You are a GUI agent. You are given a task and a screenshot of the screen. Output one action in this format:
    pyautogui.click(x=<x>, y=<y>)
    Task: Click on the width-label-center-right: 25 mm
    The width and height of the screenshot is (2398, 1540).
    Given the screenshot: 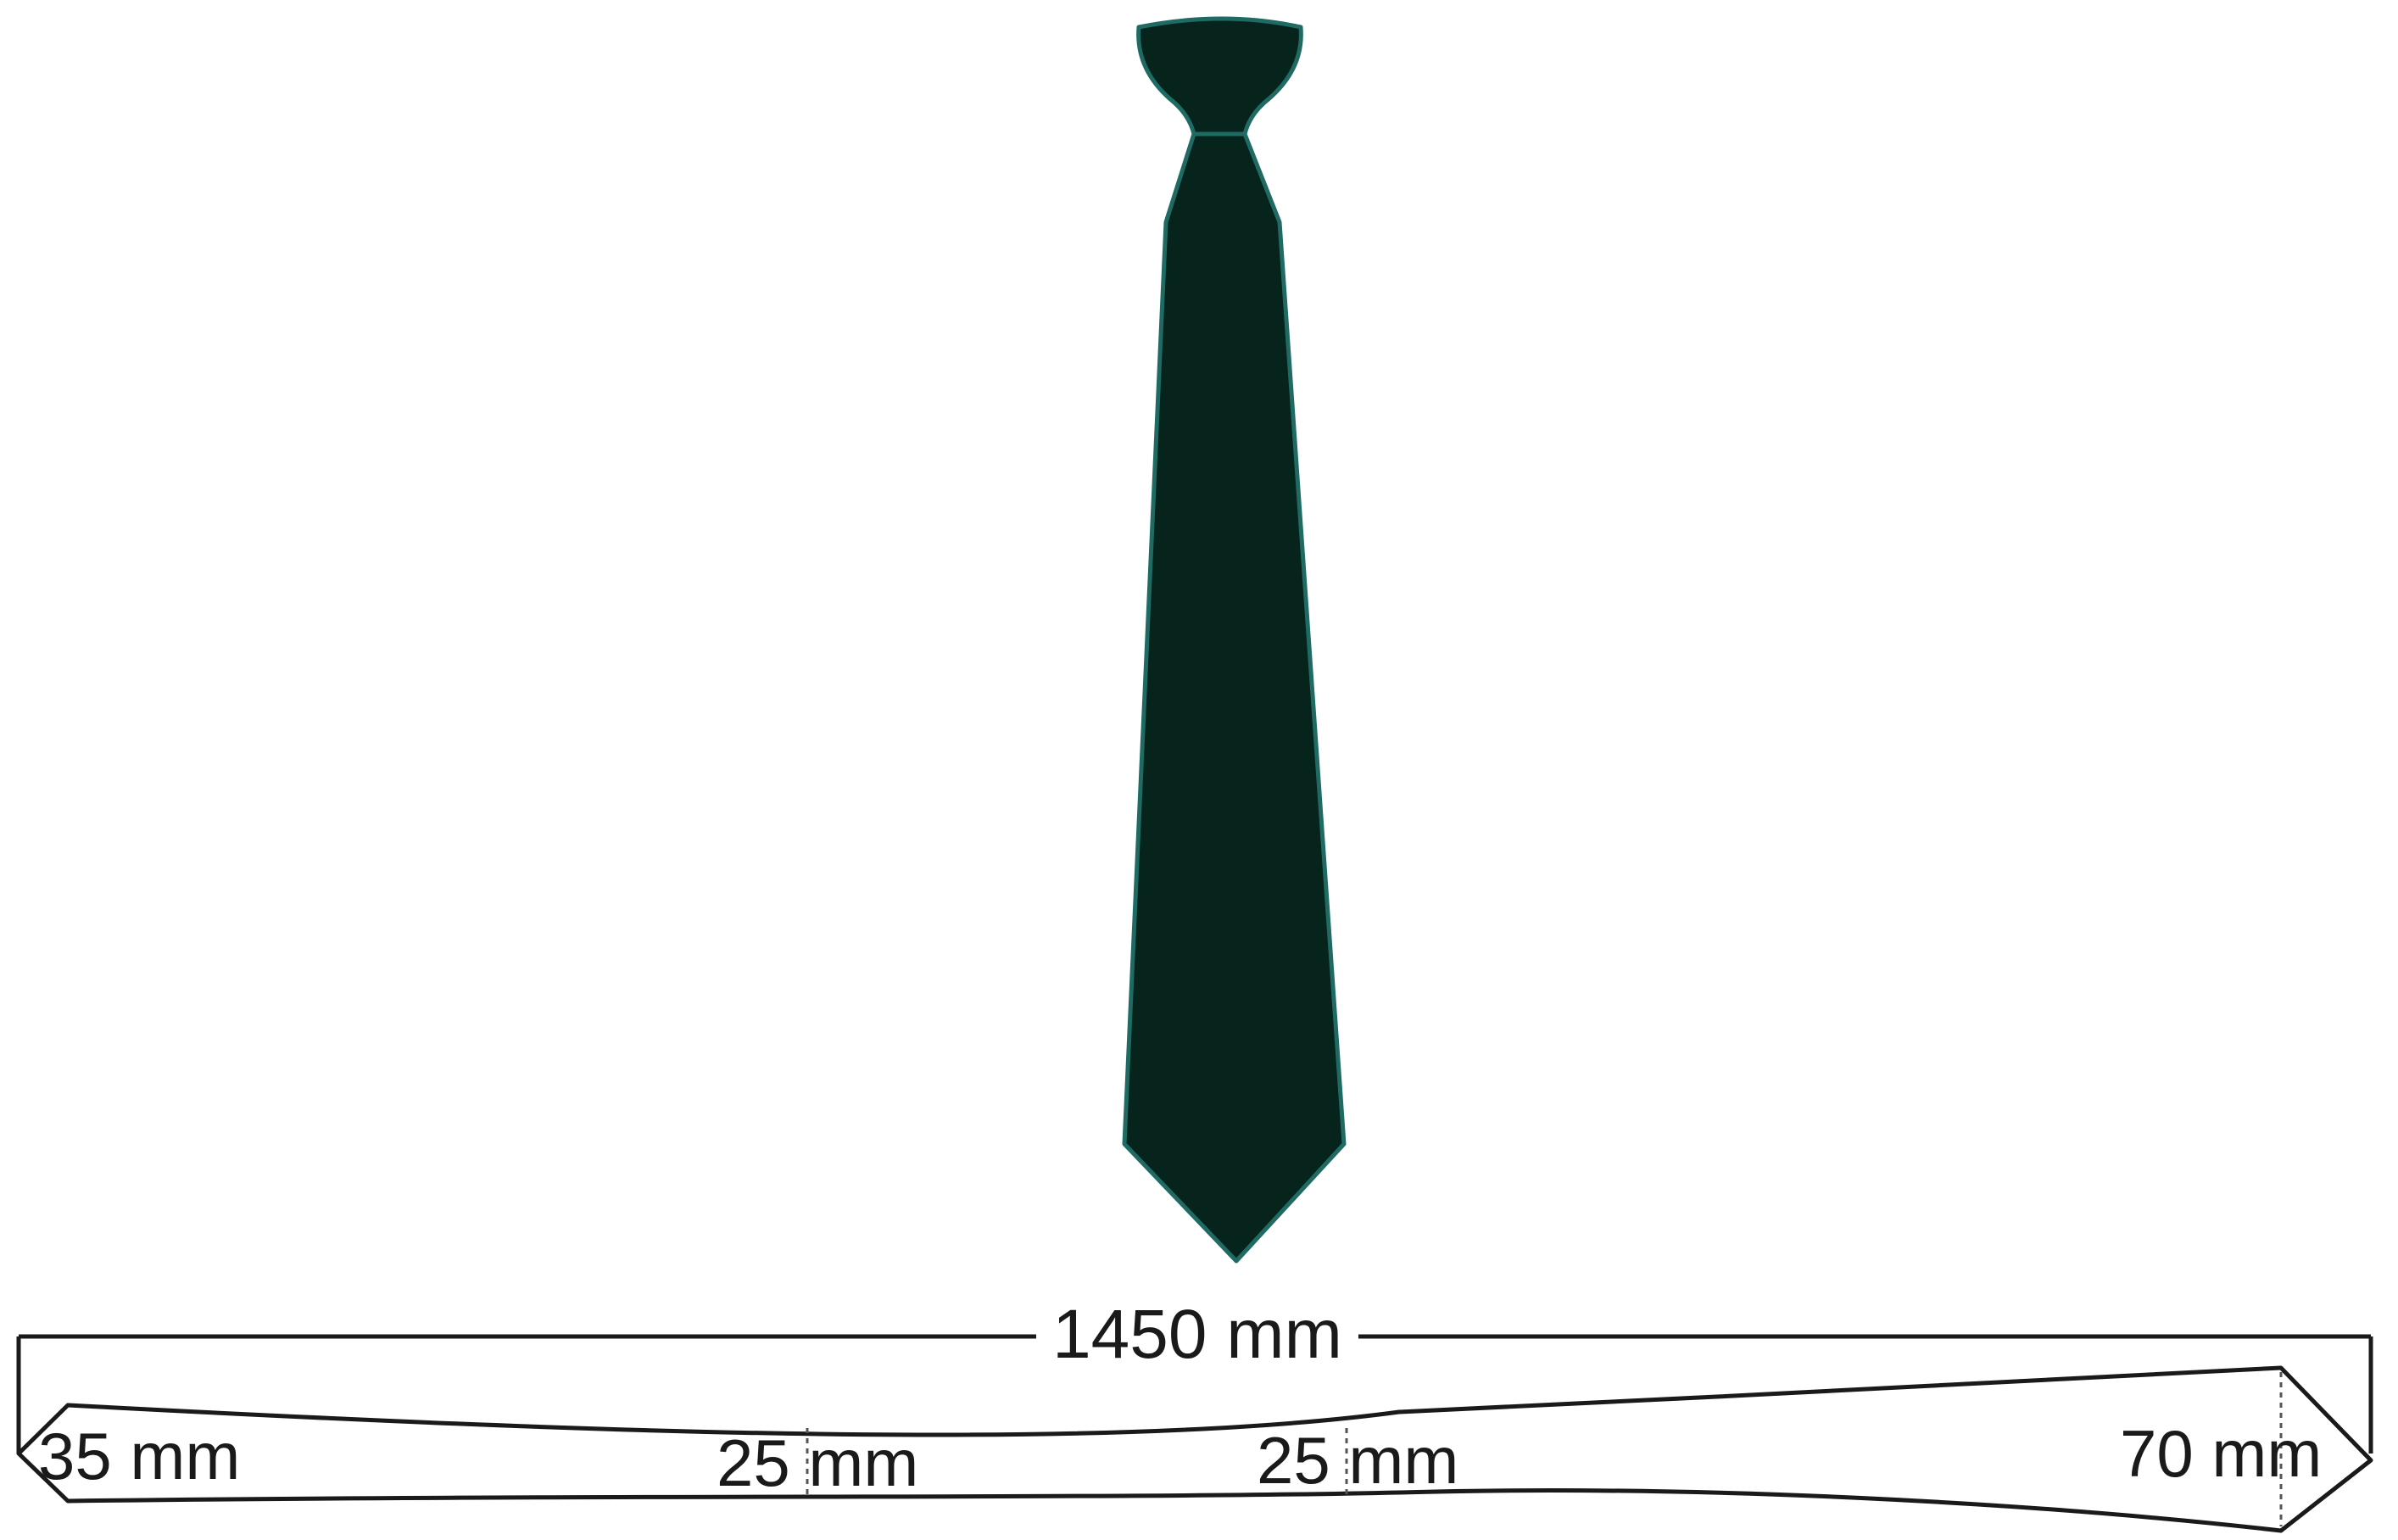 What is the action you would take?
    pyautogui.click(x=1357, y=1460)
    